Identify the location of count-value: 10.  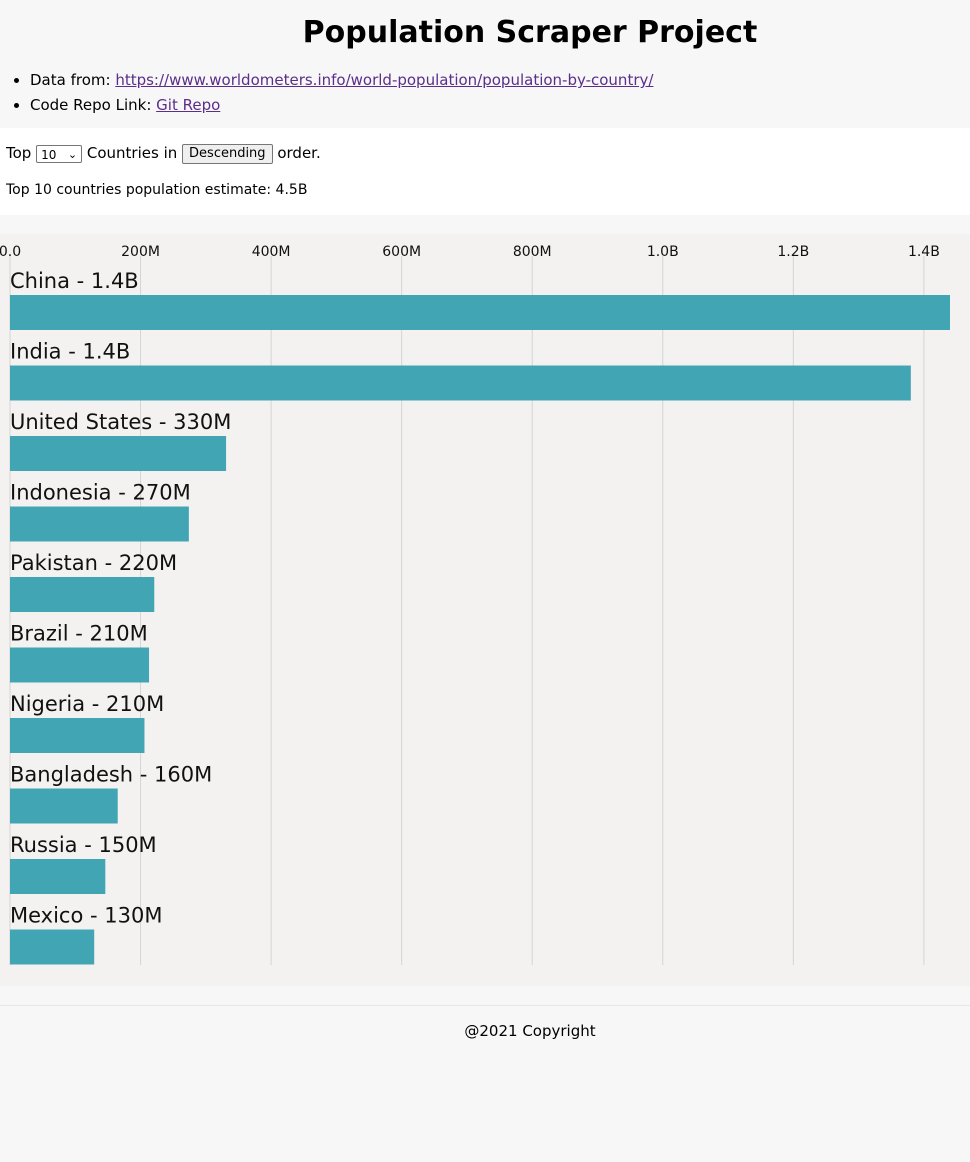
(49, 154).